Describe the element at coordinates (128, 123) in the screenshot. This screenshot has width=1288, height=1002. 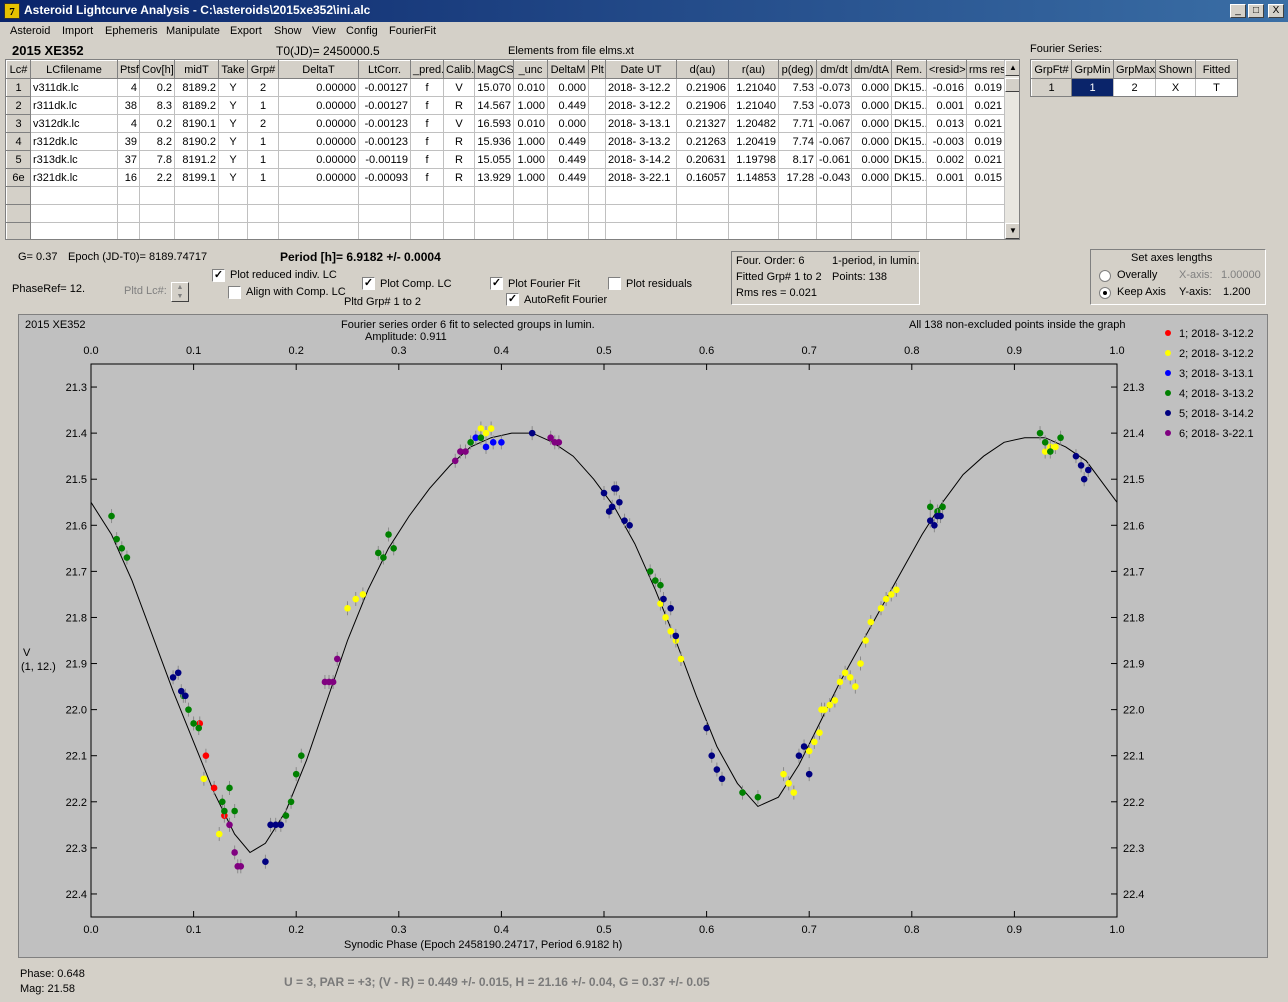
I see `table-cell: 4` at that location.